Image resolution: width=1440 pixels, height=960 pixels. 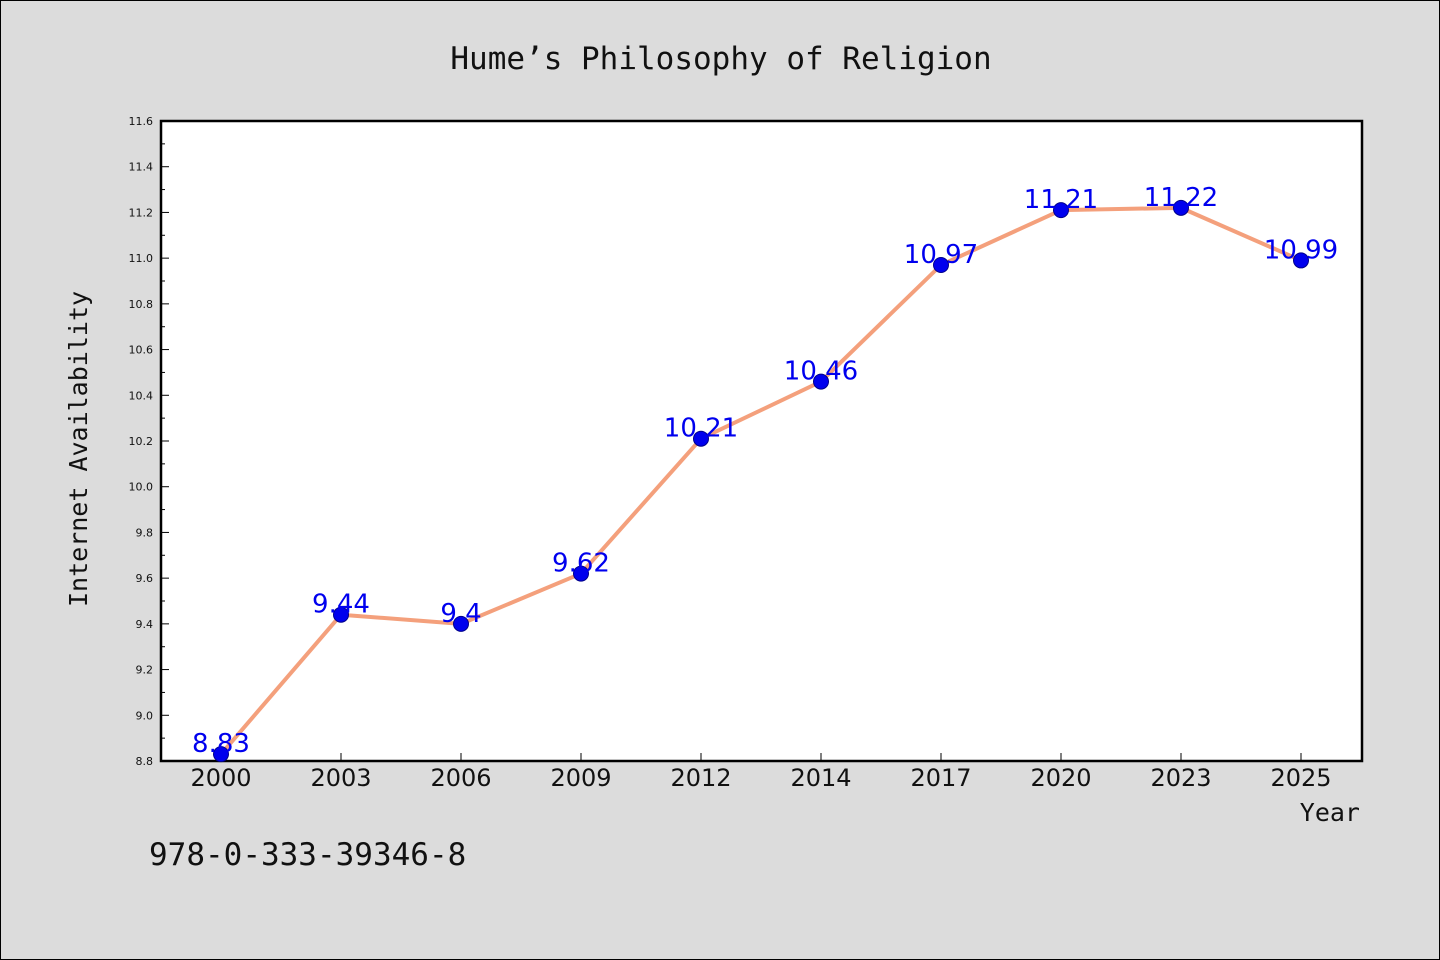 What do you see at coordinates (341, 605) in the screenshot?
I see `data-label: 9.44` at bounding box center [341, 605].